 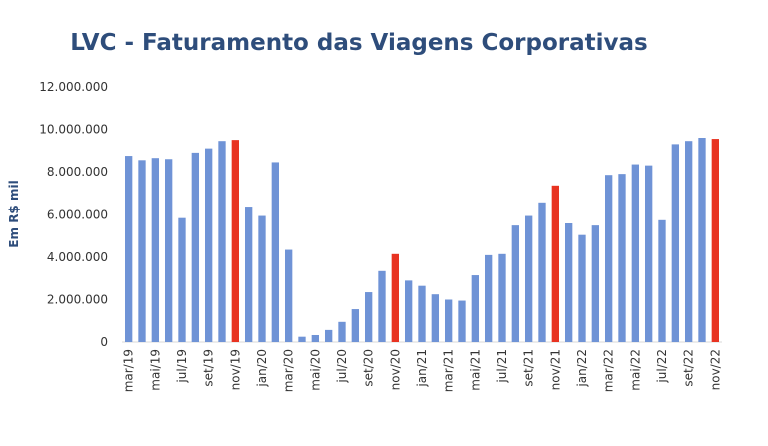 What do you see at coordinates (155, 370) in the screenshot?
I see `x-tick-label: mai/19` at bounding box center [155, 370].